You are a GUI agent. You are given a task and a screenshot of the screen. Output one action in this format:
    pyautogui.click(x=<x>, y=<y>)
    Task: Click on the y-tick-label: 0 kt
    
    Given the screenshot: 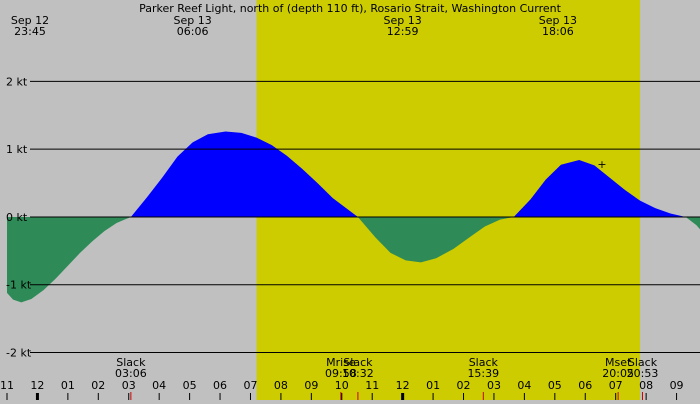 What is the action you would take?
    pyautogui.click(x=17, y=217)
    